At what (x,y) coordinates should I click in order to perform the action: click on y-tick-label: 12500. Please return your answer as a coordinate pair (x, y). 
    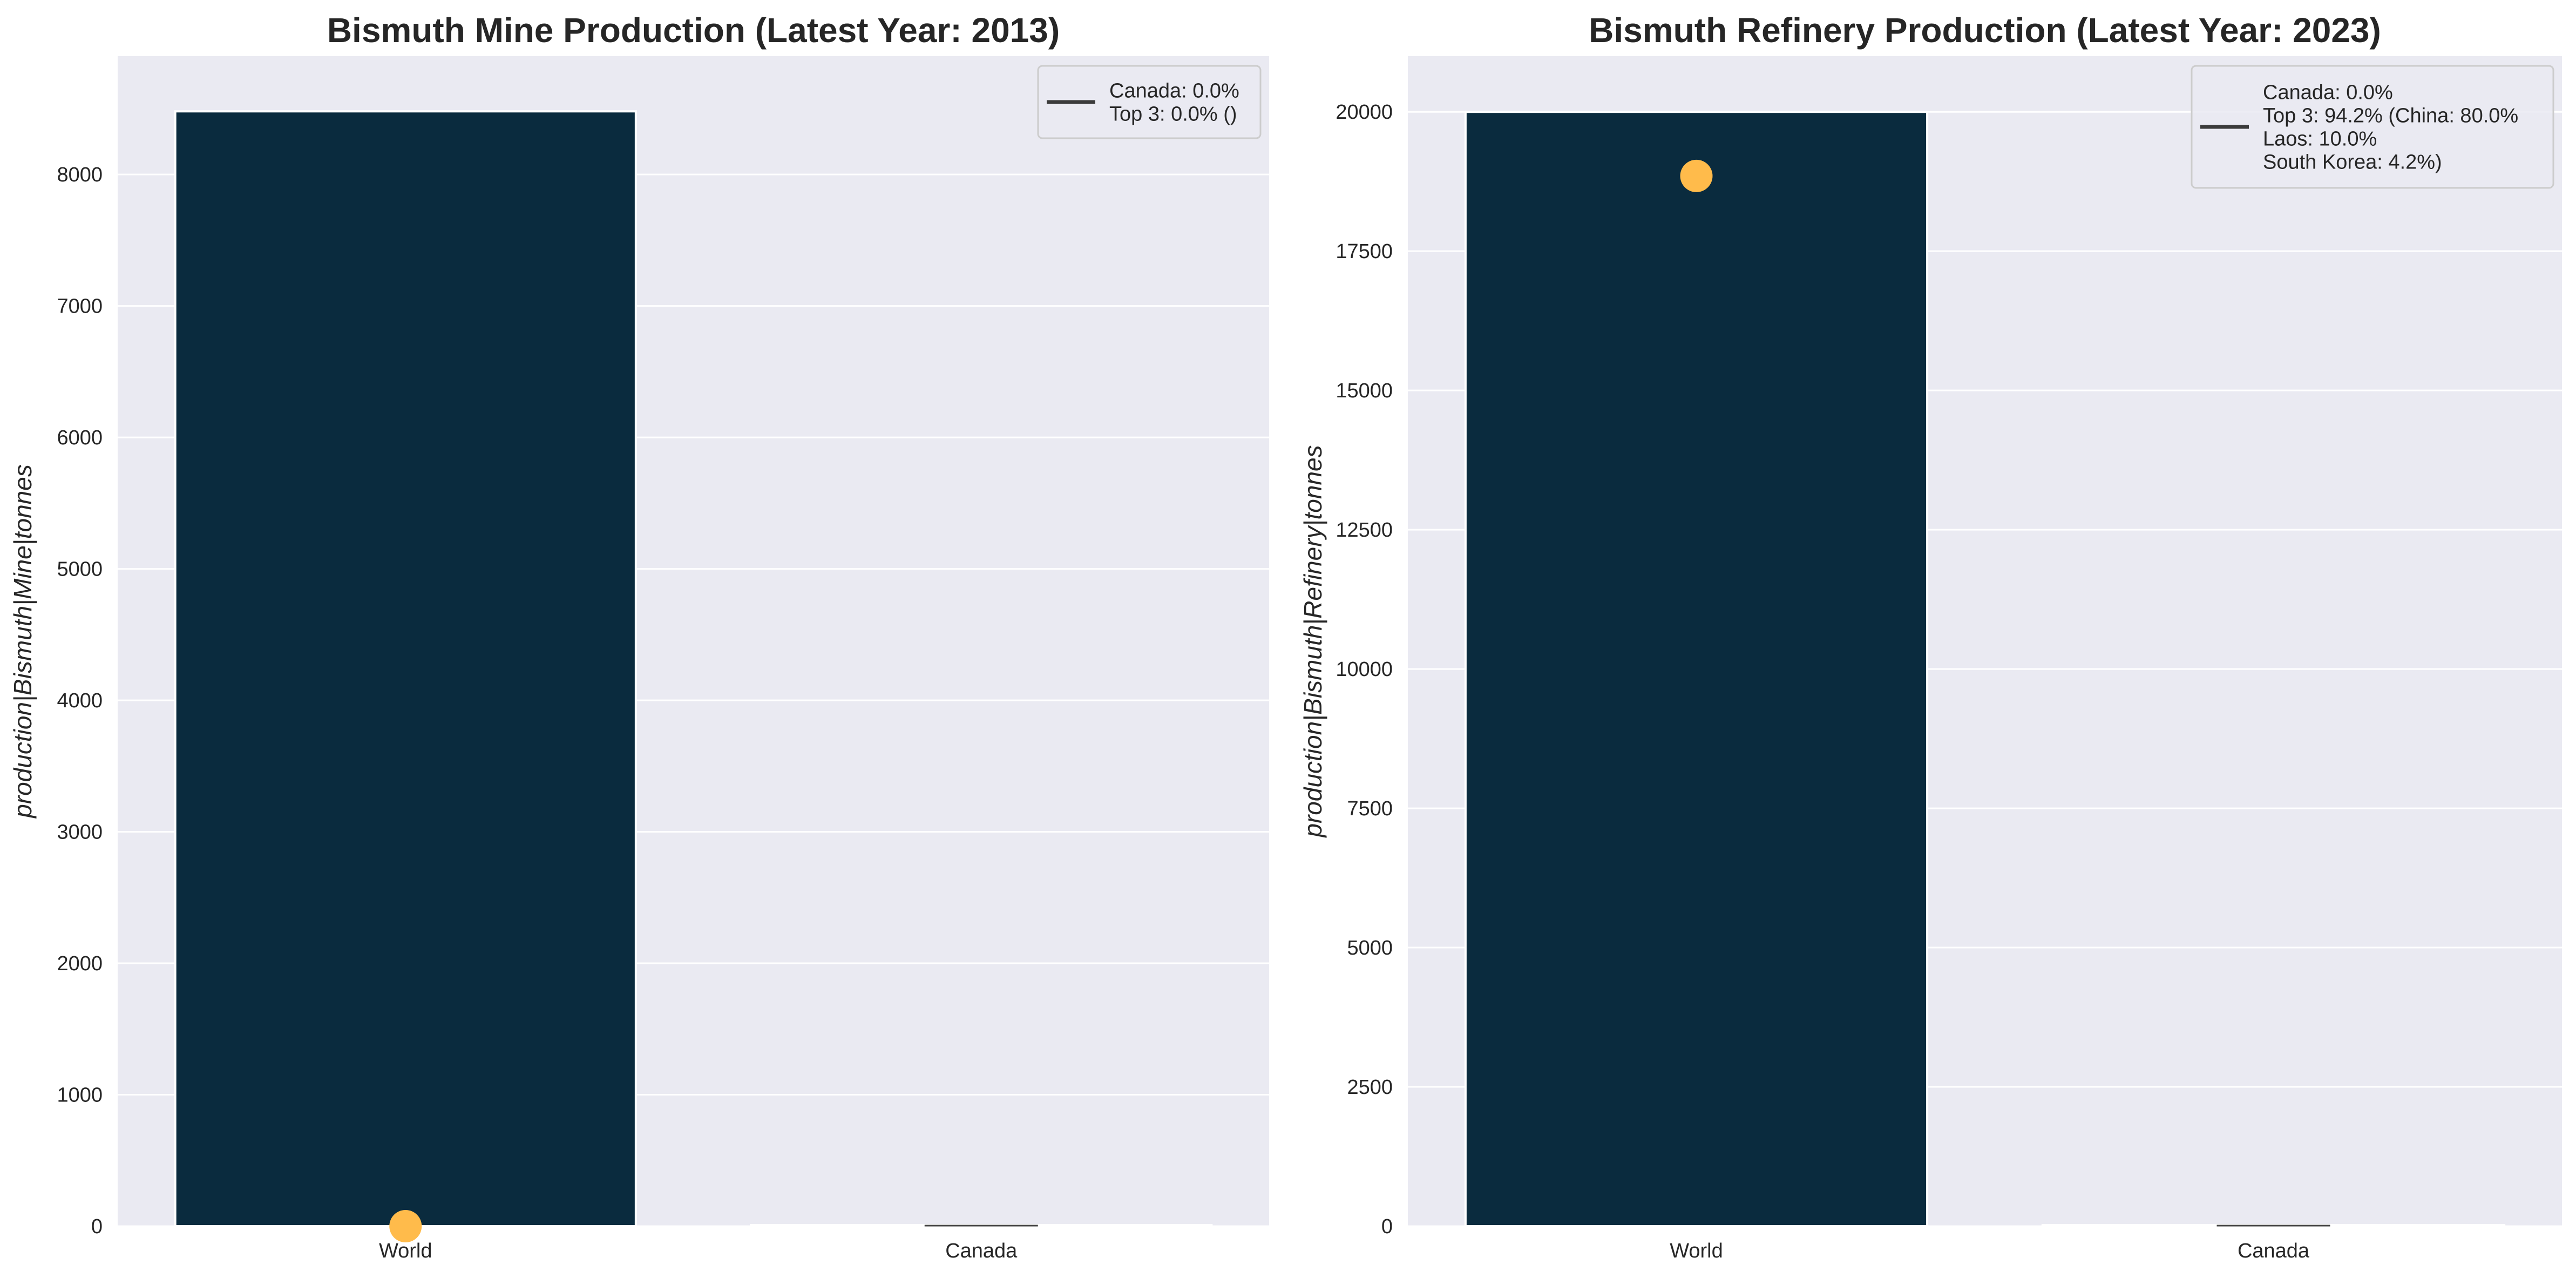
    Looking at the image, I should click on (1364, 530).